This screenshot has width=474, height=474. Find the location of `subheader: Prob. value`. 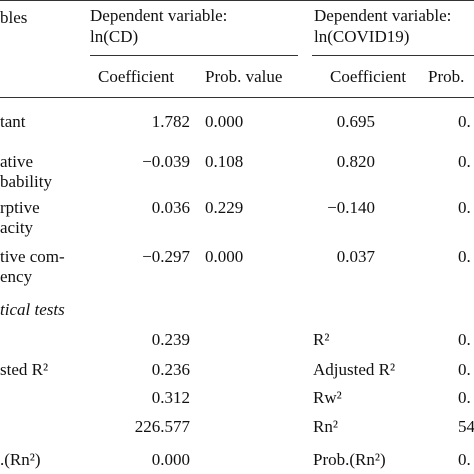

subheader: Prob. value is located at coordinates (244, 76).